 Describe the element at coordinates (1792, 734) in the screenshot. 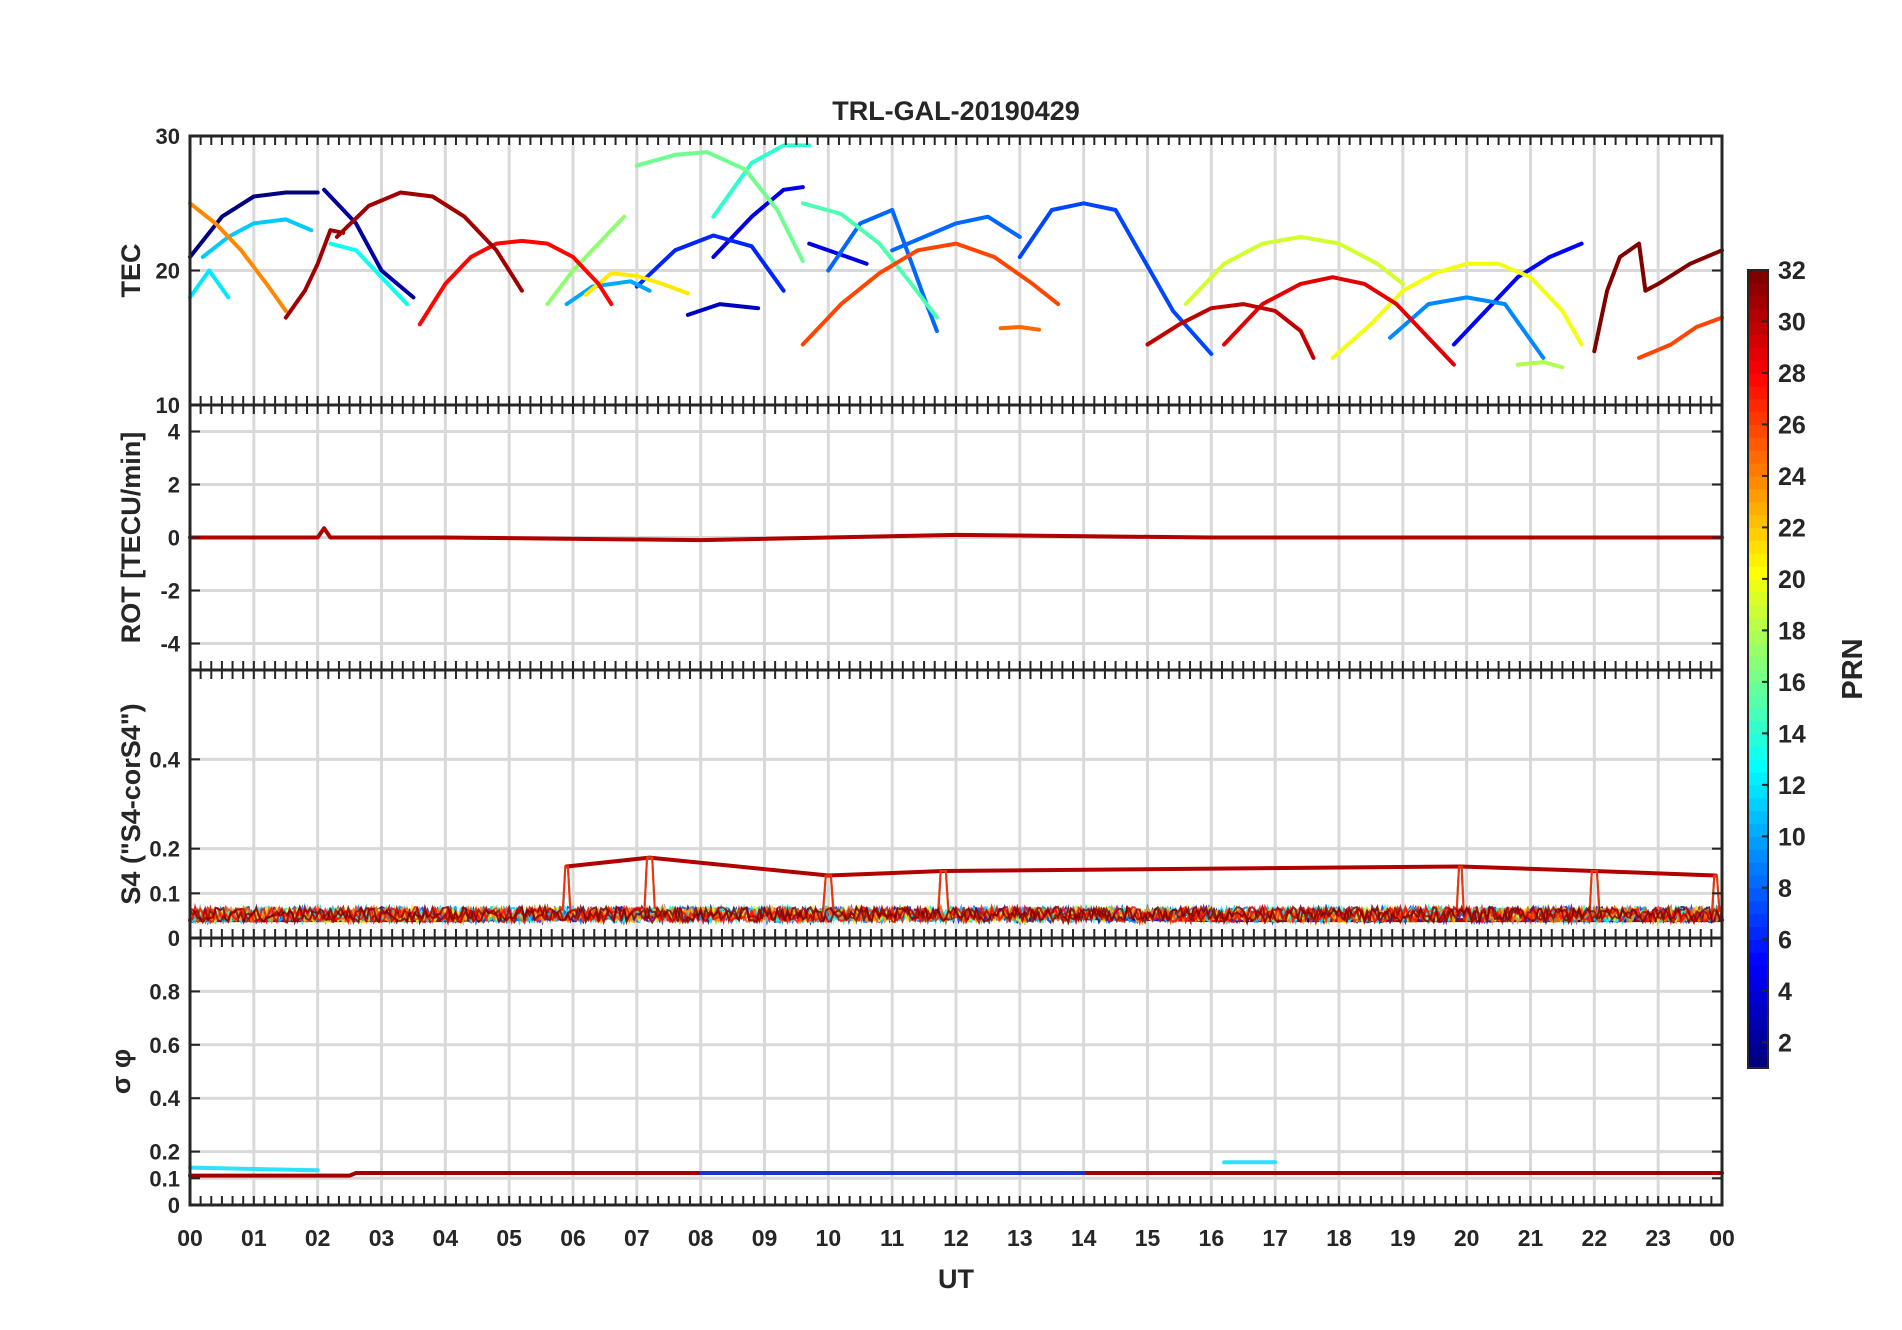

I see `colorbar-tick-label: 14` at that location.